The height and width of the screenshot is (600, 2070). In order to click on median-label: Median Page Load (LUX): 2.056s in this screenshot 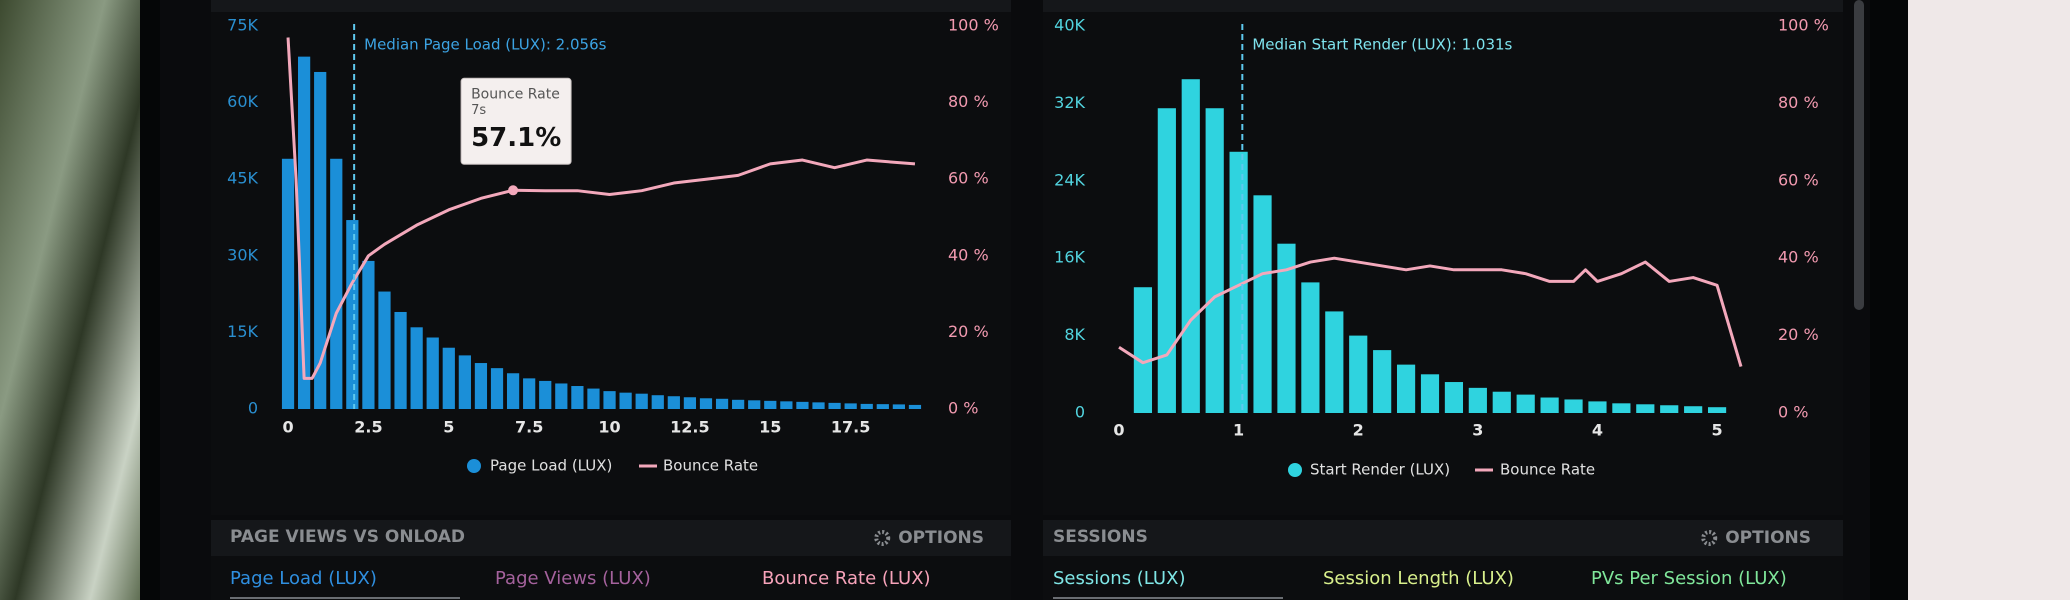, I will do `click(485, 45)`.